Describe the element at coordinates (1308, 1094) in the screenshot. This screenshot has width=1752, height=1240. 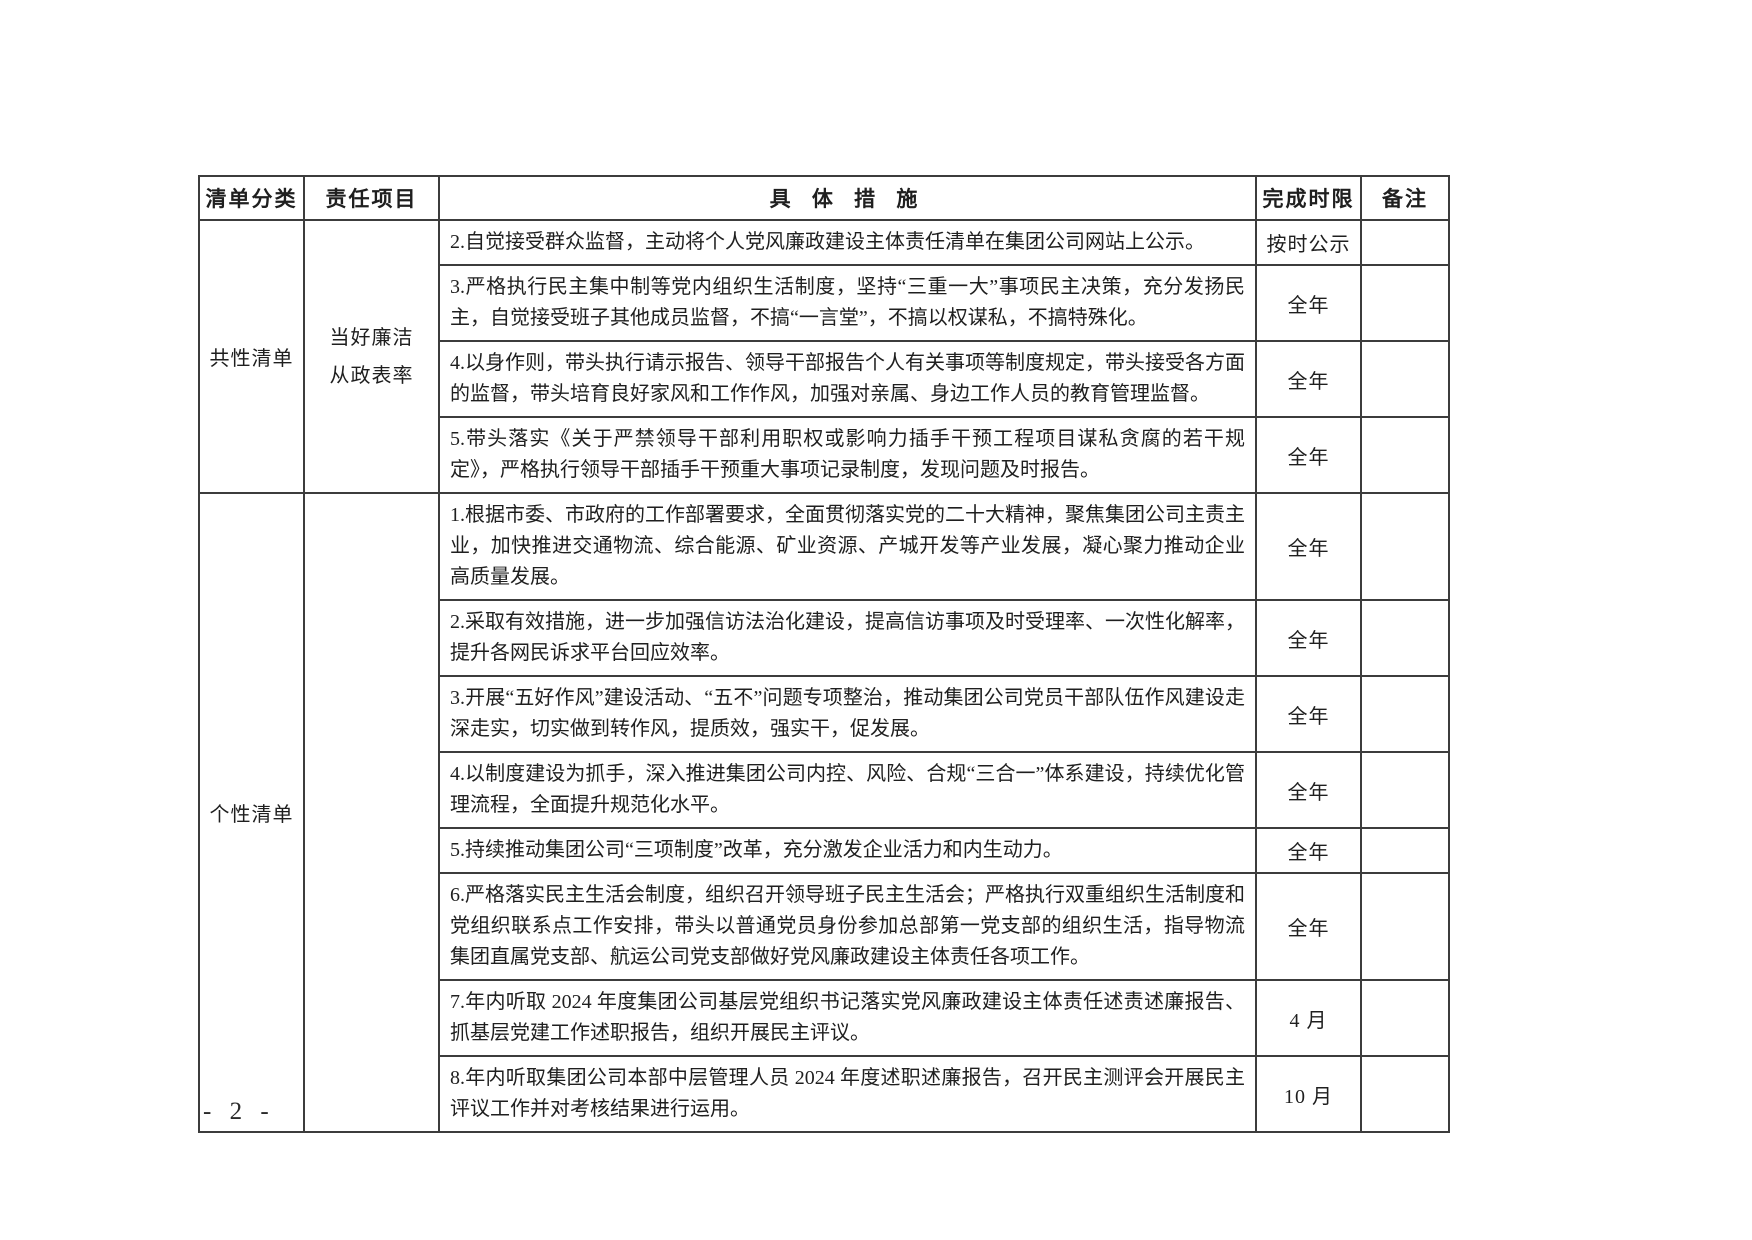
I see `deadline-cell: 10 月` at that location.